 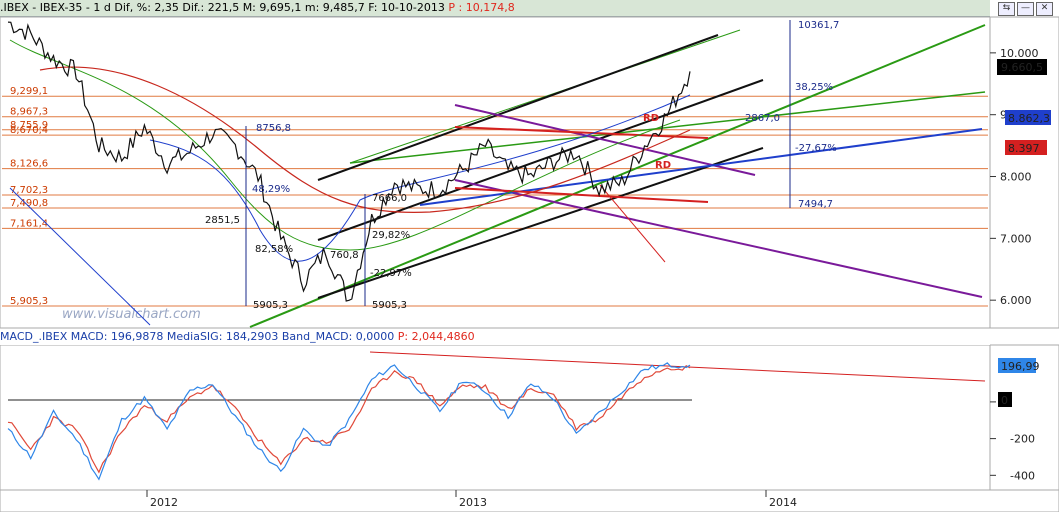 What do you see at coordinates (29, 301) in the screenshot?
I see `level-label: 5,905,3` at bounding box center [29, 301].